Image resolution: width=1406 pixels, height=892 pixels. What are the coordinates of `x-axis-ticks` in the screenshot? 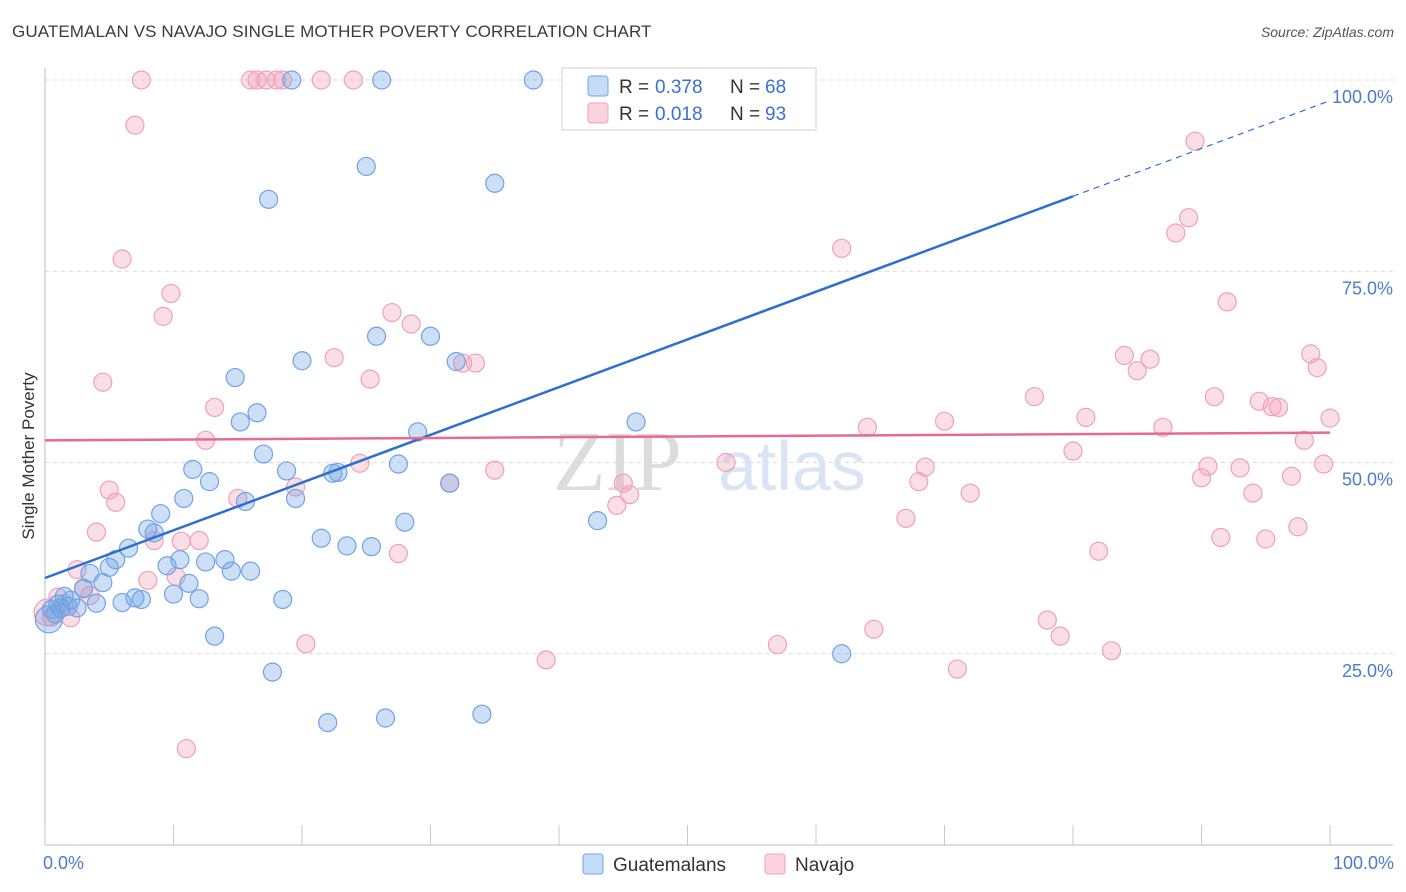 It's located at (687, 835).